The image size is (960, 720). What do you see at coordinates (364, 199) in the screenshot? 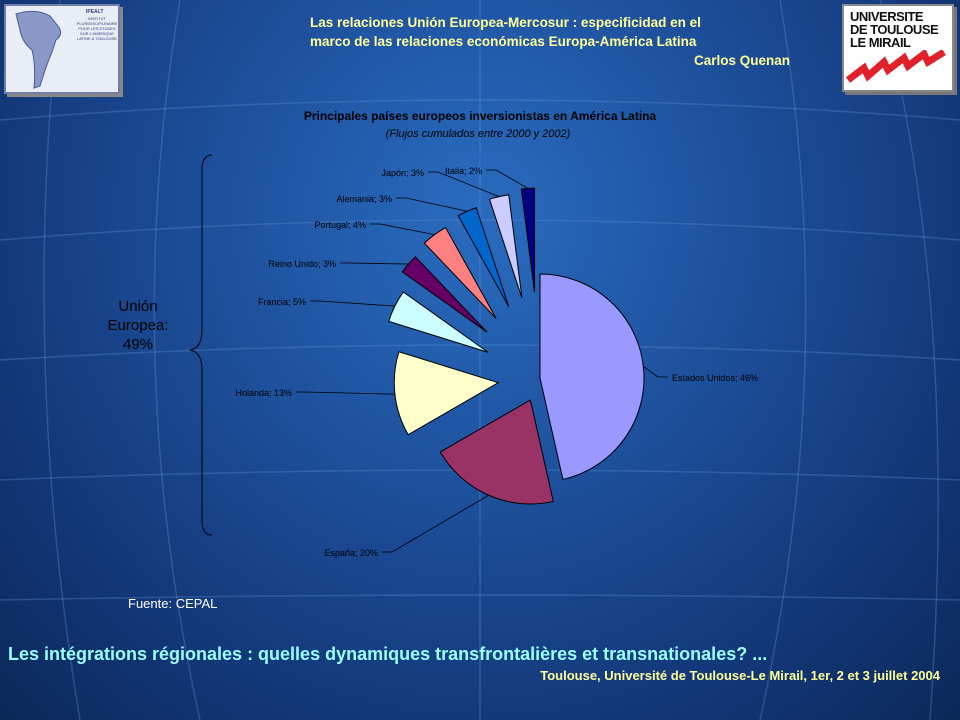
I see `slice-label-6: Alemania; 3%` at bounding box center [364, 199].